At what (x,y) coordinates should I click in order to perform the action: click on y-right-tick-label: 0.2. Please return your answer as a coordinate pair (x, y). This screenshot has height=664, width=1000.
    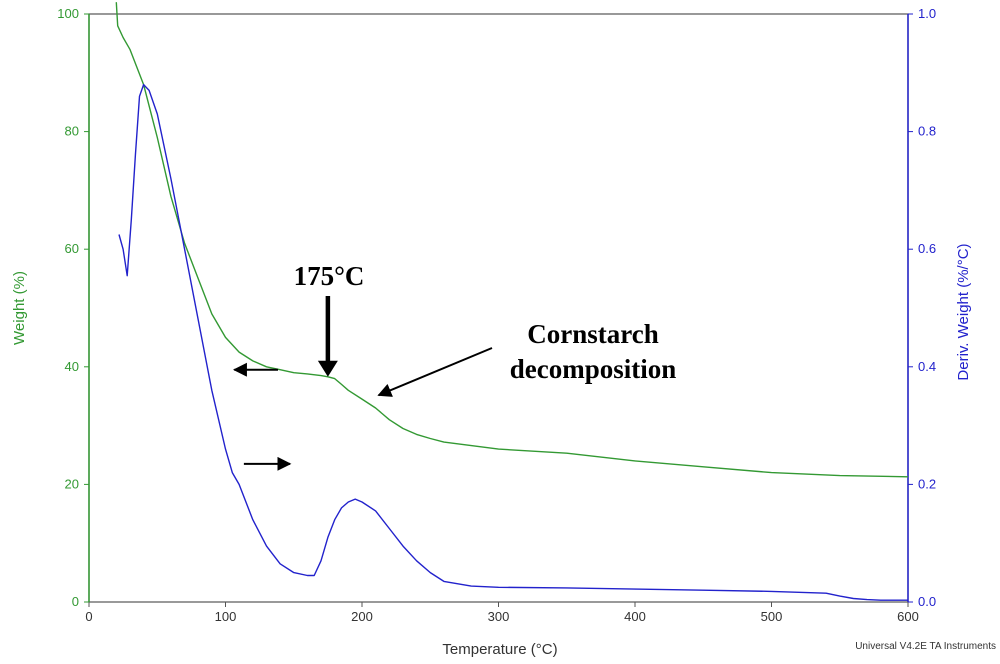
    Looking at the image, I should click on (927, 483).